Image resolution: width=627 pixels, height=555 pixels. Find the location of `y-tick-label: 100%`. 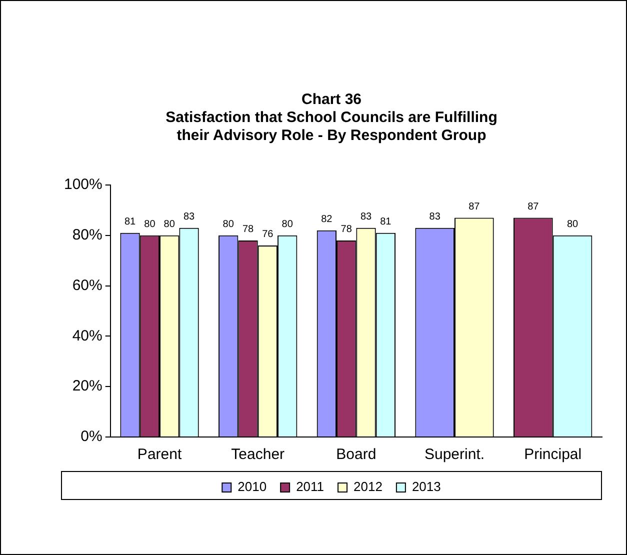

y-tick-label: 100% is located at coordinates (83, 185).